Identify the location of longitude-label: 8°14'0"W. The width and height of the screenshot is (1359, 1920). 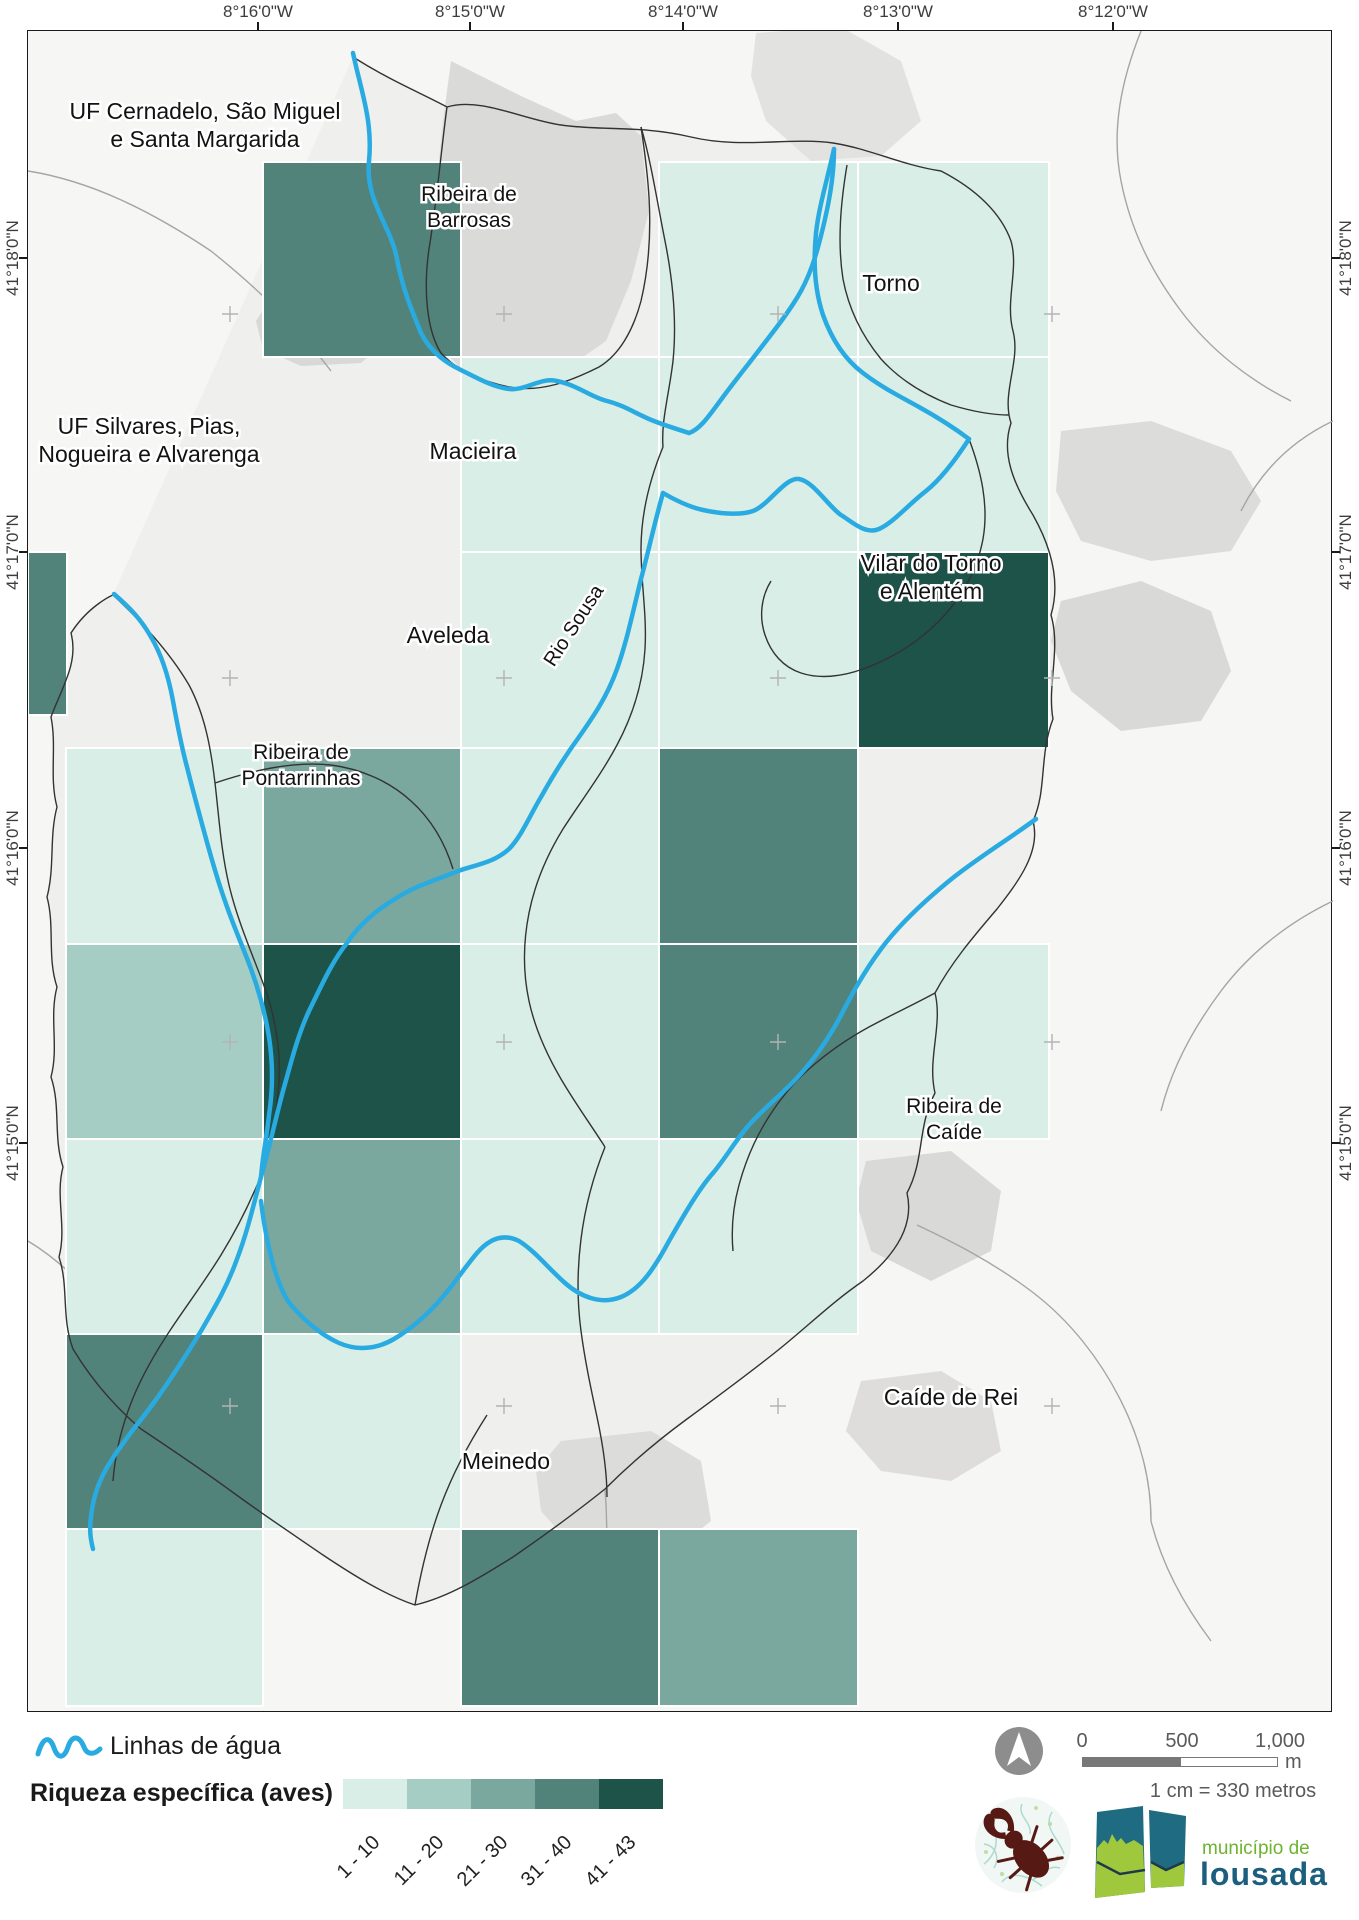
(683, 11).